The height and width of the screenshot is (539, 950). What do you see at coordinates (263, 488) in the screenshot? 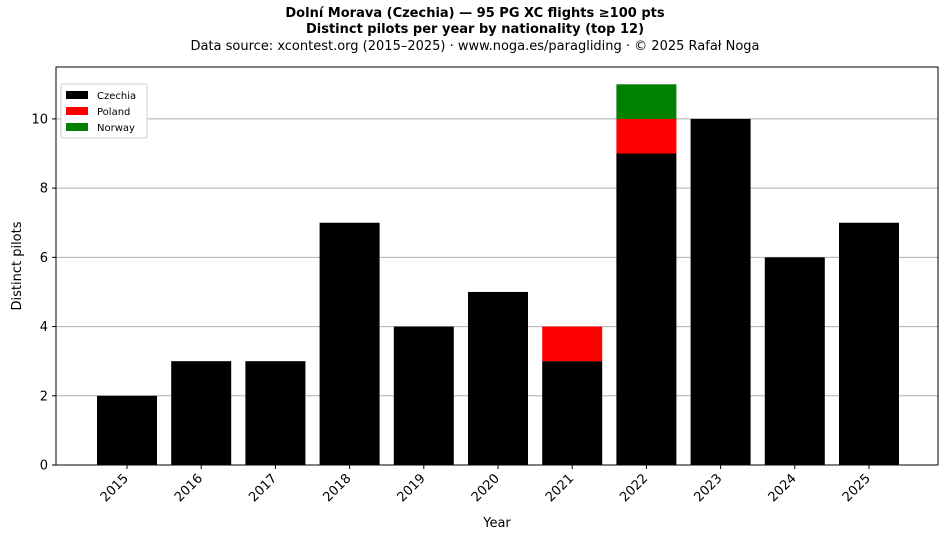
I see `x-tick-label: 2017` at bounding box center [263, 488].